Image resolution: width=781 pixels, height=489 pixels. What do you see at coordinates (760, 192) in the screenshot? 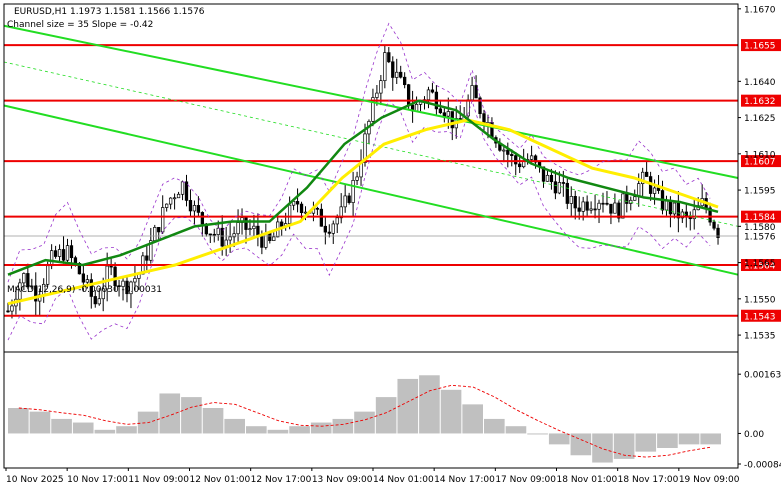
I see `price-tick-label: 1.1595` at bounding box center [760, 192].